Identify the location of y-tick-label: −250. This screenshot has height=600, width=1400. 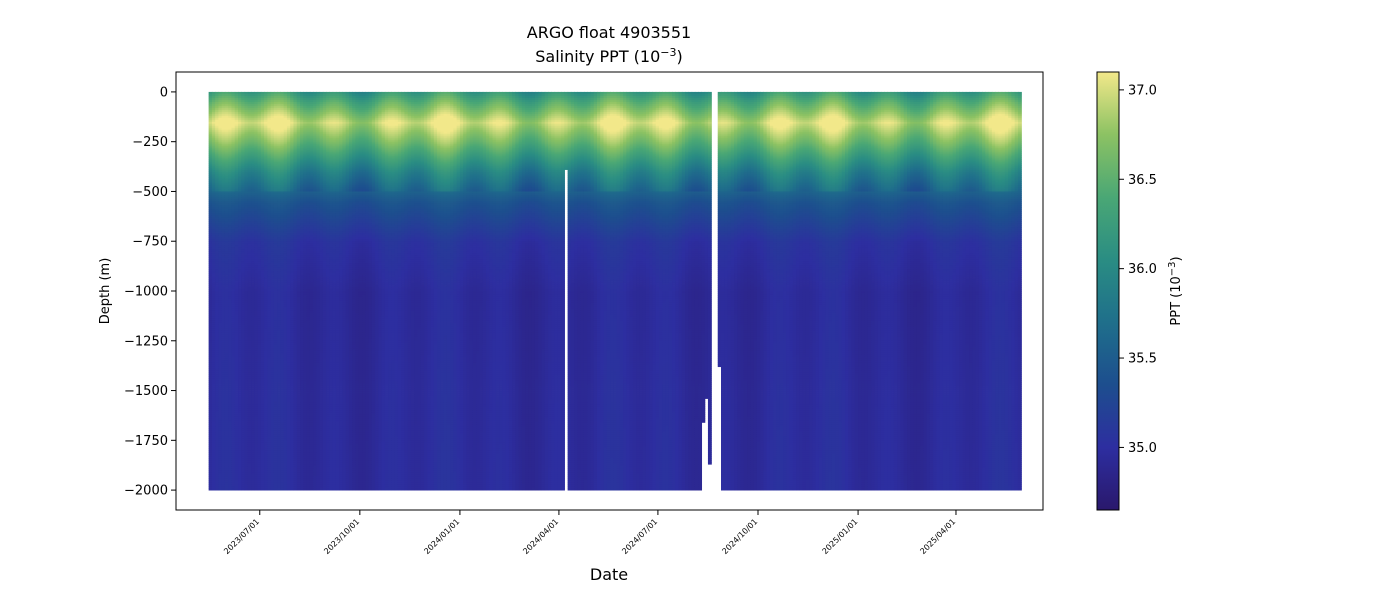
(150, 142).